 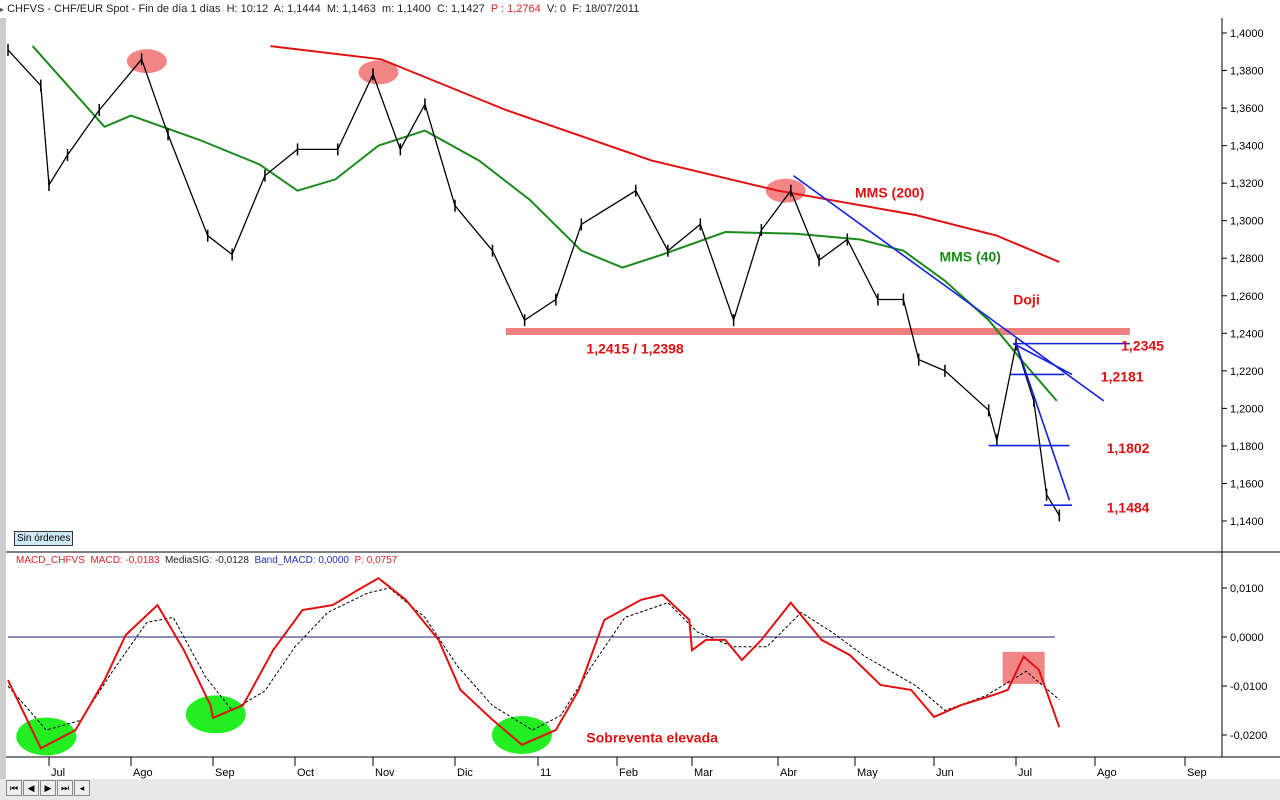 What do you see at coordinates (301, 560) in the screenshot?
I see `band-value: Band_MACD: 0,0000` at bounding box center [301, 560].